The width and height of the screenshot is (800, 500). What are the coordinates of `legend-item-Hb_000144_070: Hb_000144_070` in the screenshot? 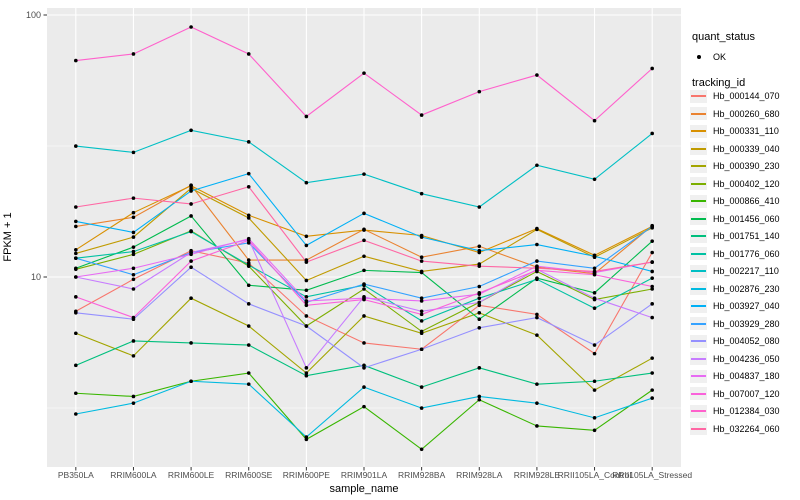 It's located at (735, 96).